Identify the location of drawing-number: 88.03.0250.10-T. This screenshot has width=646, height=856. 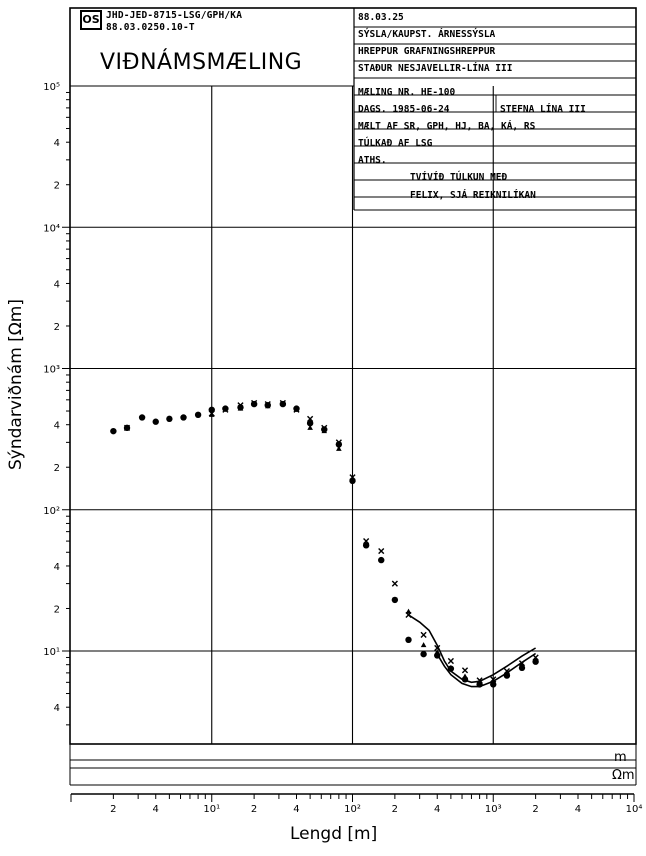
(150, 27).